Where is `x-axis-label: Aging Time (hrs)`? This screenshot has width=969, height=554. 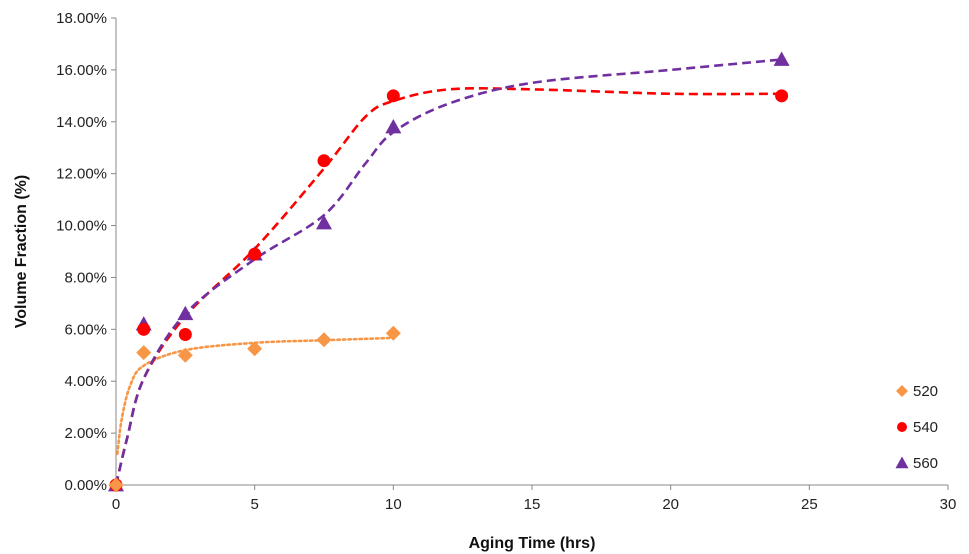
x-axis-label: Aging Time (hrs) is located at coordinates (532, 543).